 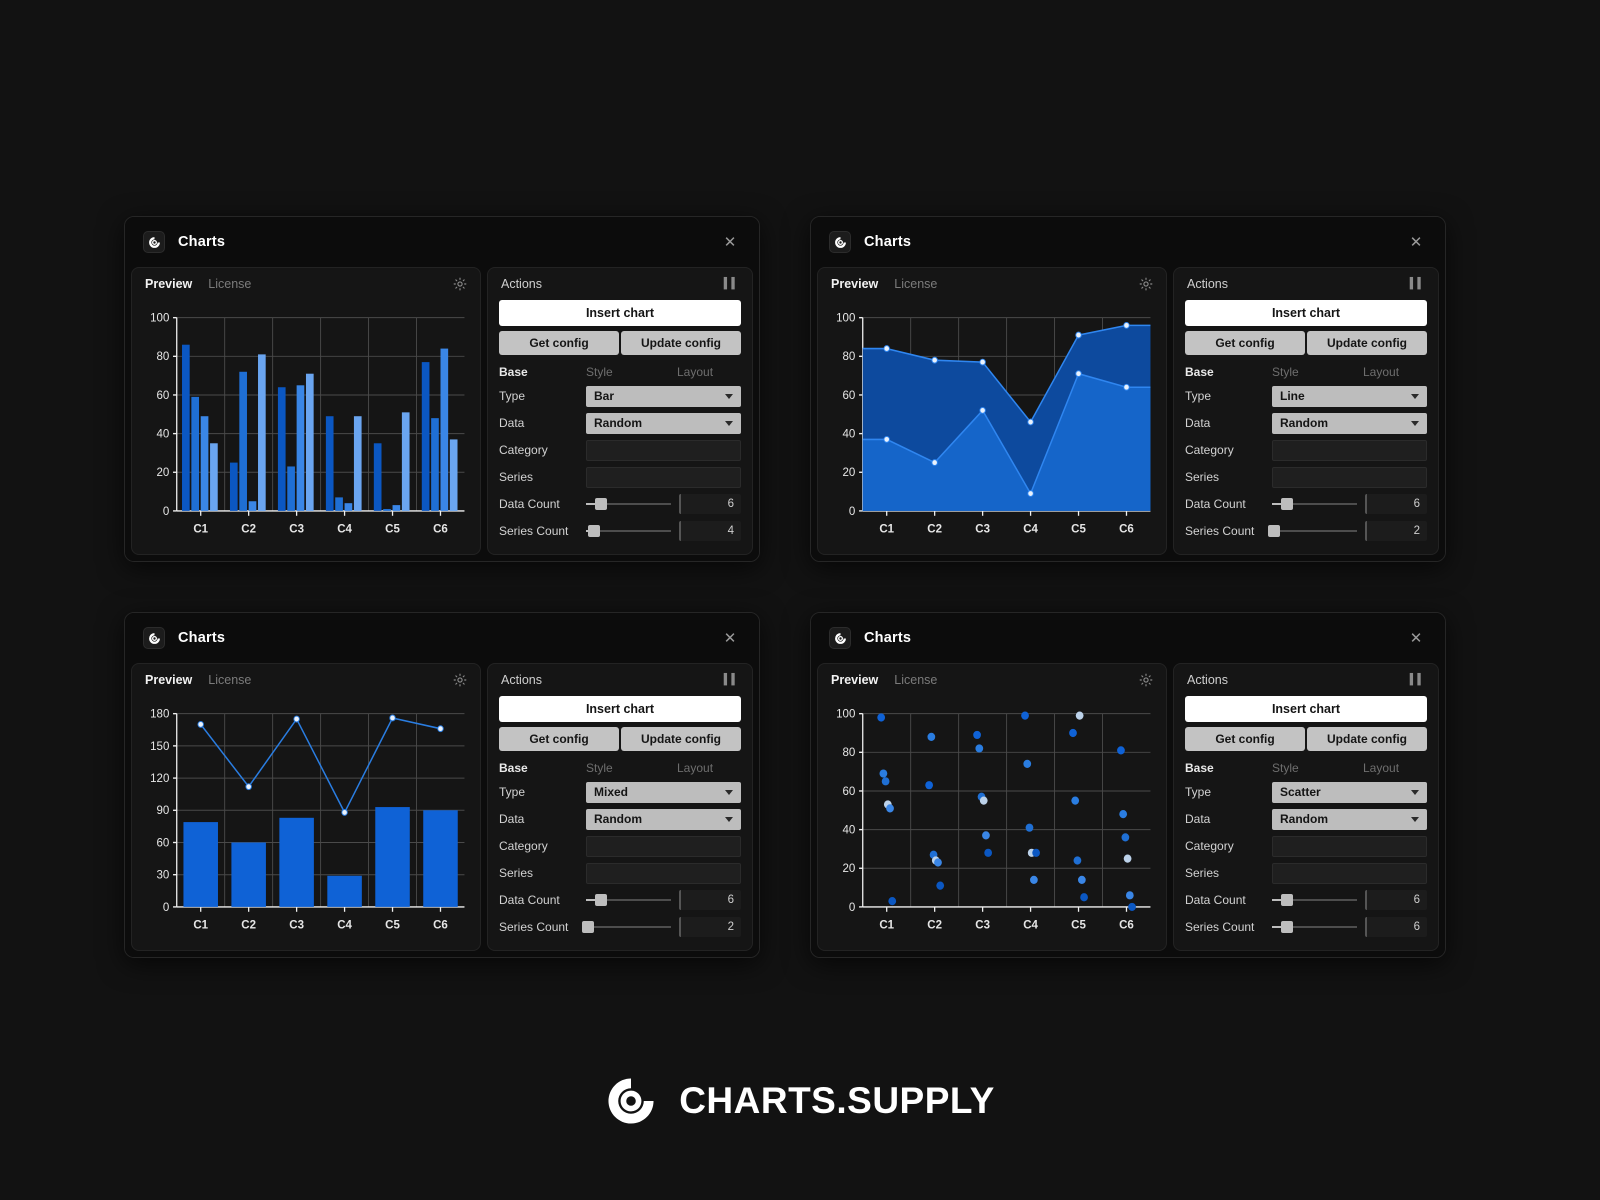 What do you see at coordinates (523, 450) in the screenshot?
I see `field-label-category: Category` at bounding box center [523, 450].